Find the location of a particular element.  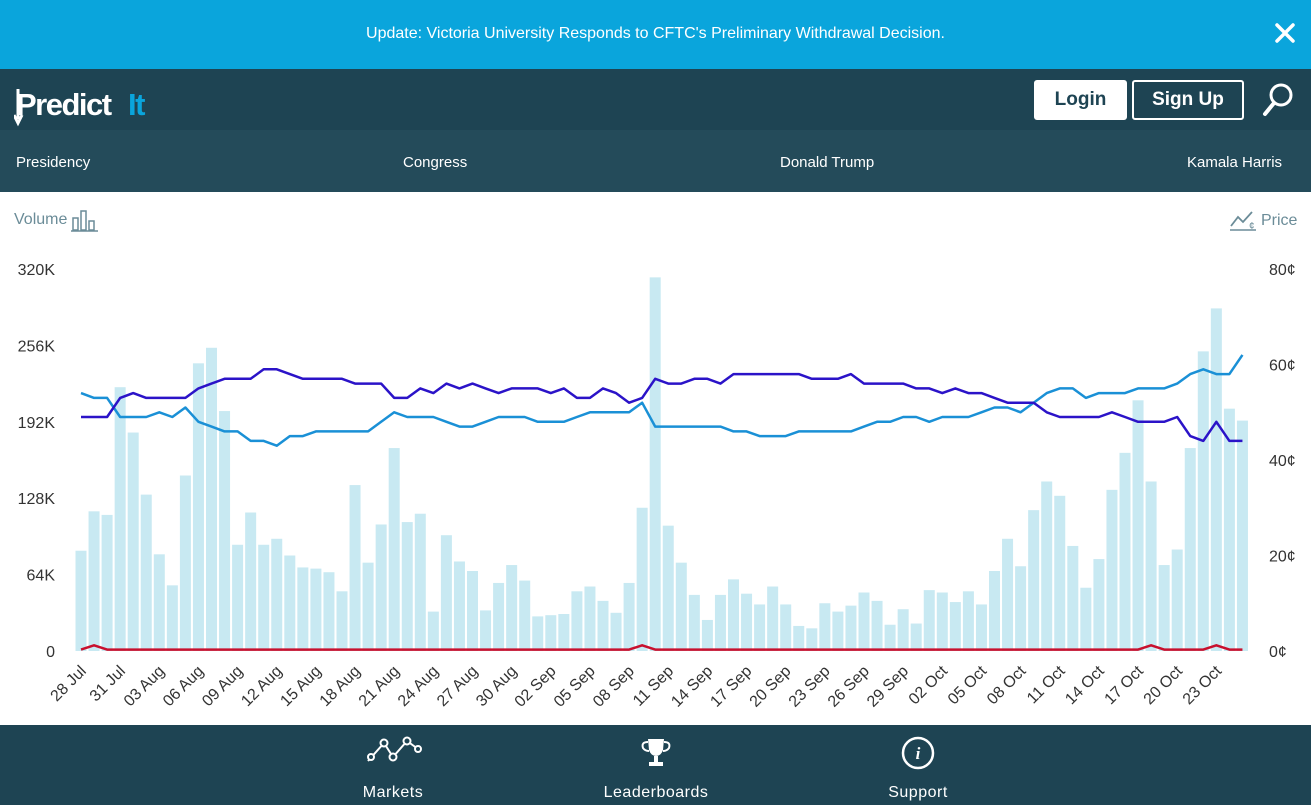

nav-item-presidency: Presidency is located at coordinates (53, 162).